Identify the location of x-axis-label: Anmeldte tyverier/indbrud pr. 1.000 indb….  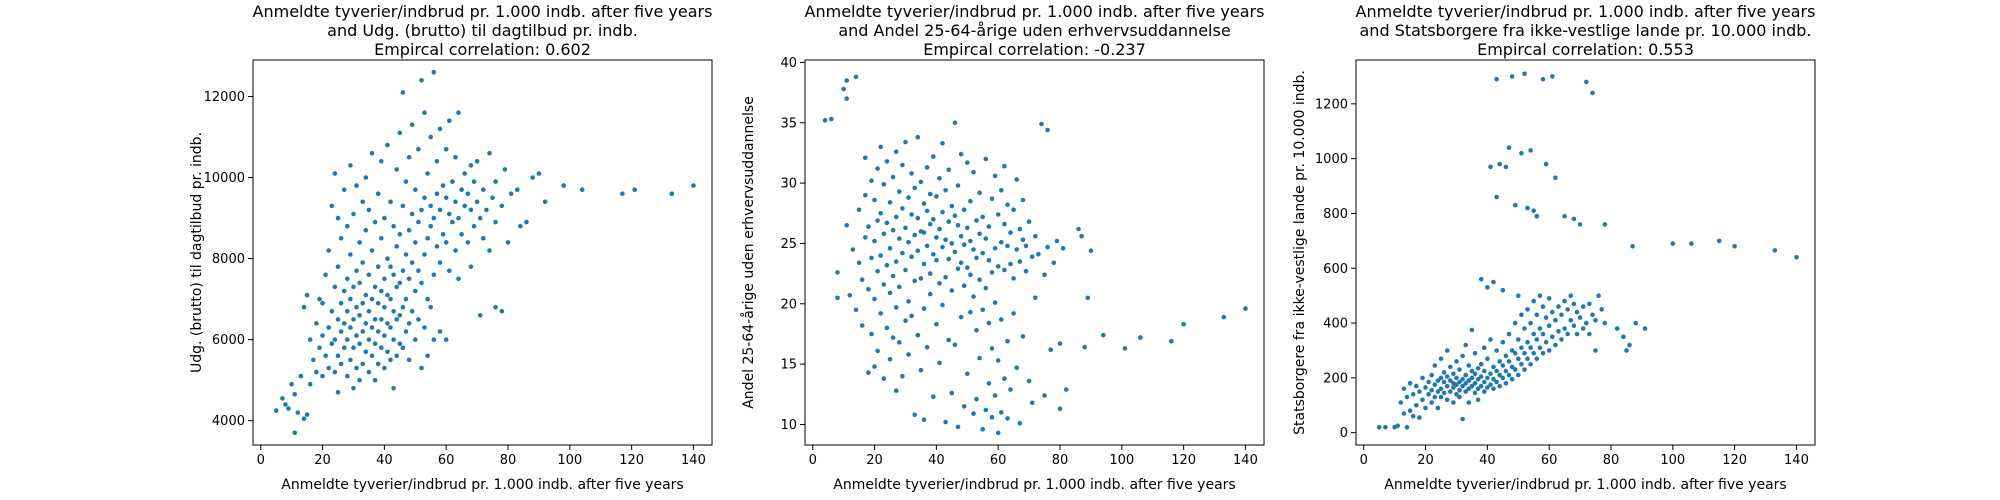
(1585, 485).